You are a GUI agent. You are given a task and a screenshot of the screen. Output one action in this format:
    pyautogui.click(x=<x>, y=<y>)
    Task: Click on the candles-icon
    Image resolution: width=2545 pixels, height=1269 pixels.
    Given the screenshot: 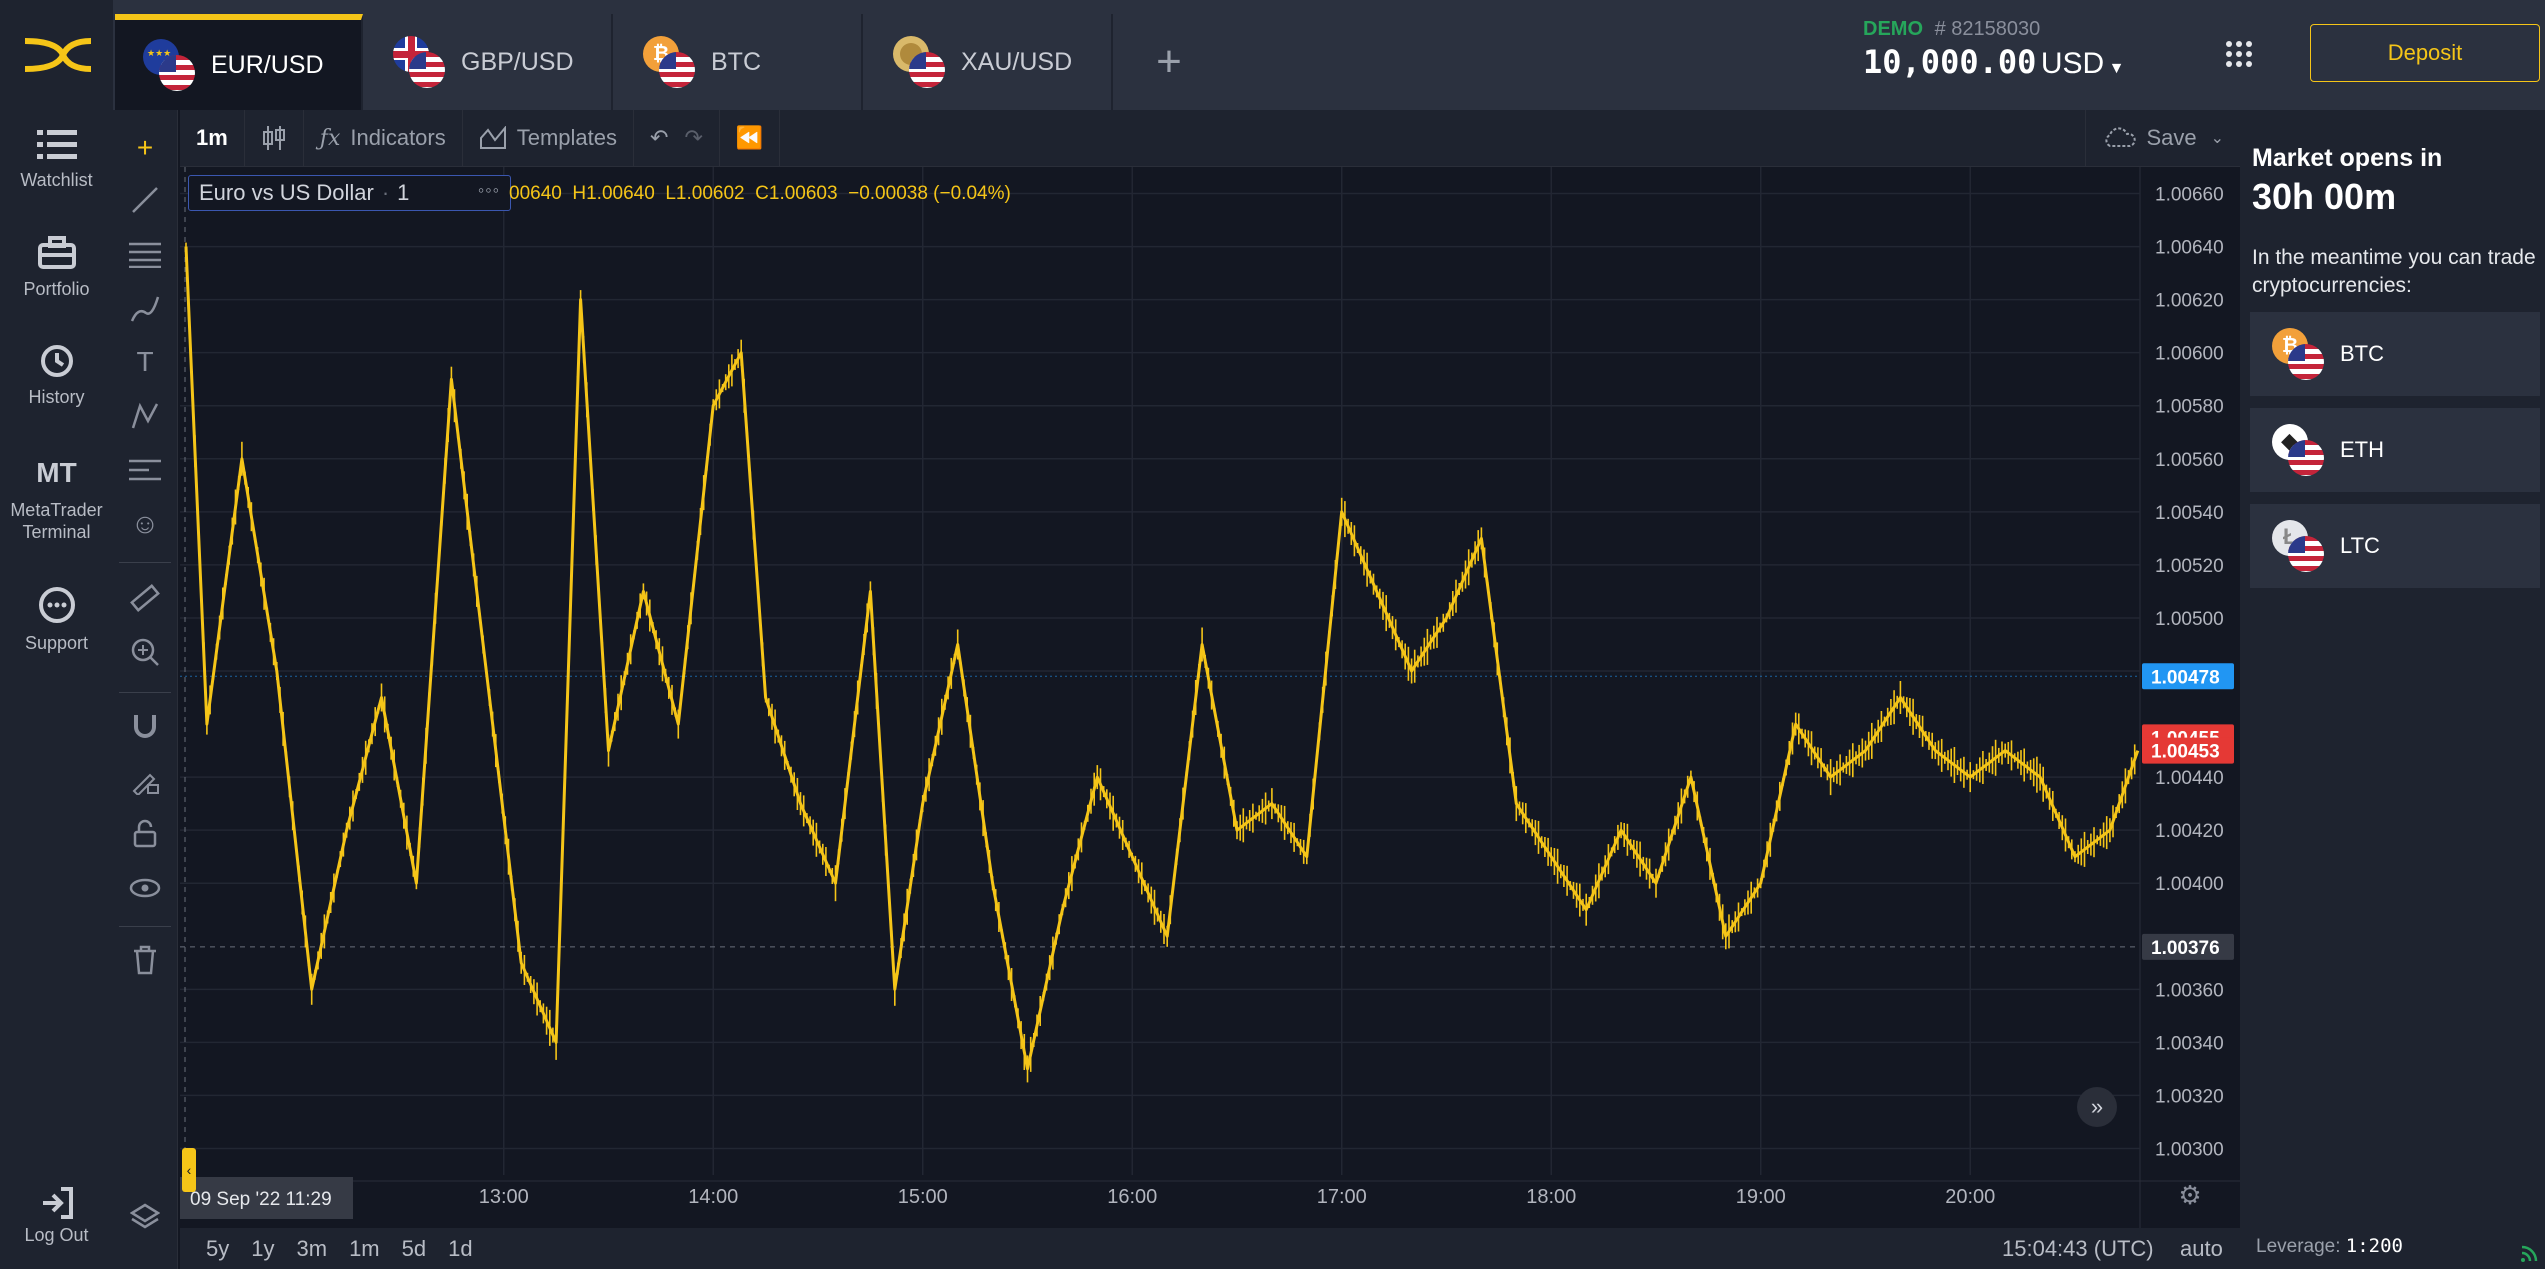 What is the action you would take?
    pyautogui.click(x=273, y=138)
    